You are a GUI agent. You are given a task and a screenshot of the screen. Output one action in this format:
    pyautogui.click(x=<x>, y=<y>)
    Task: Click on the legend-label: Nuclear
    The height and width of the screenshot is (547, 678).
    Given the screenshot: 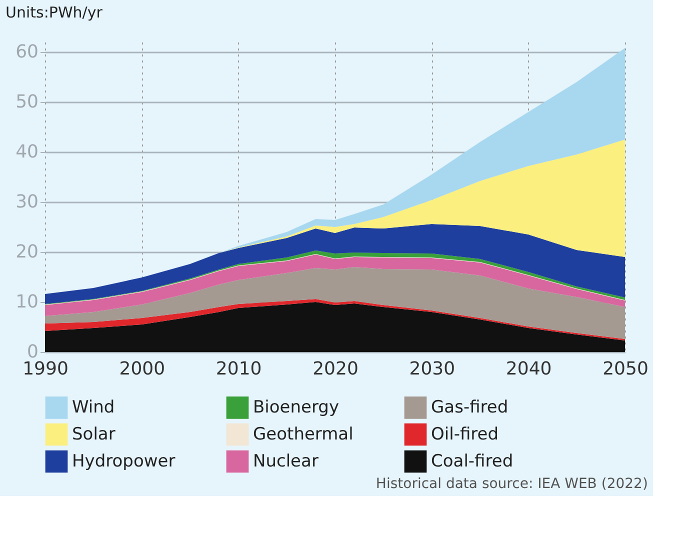 What is the action you would take?
    pyautogui.click(x=285, y=462)
    